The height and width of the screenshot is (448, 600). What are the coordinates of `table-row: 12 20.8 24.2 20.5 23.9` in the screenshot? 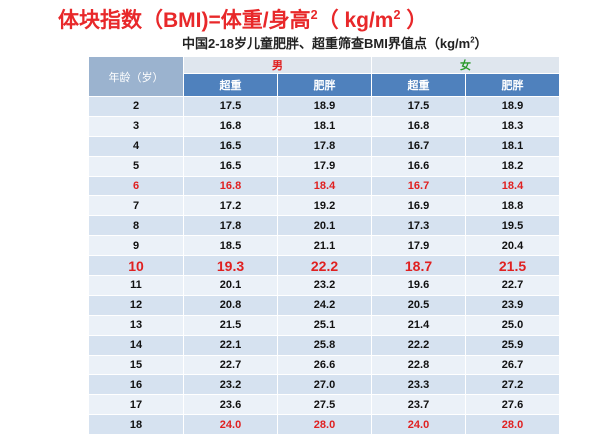 It's located at (324, 305).